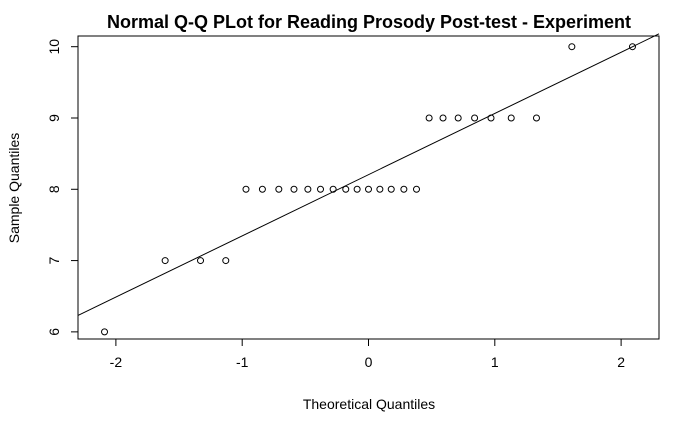  I want to click on x-tick-label: 0, so click(369, 362).